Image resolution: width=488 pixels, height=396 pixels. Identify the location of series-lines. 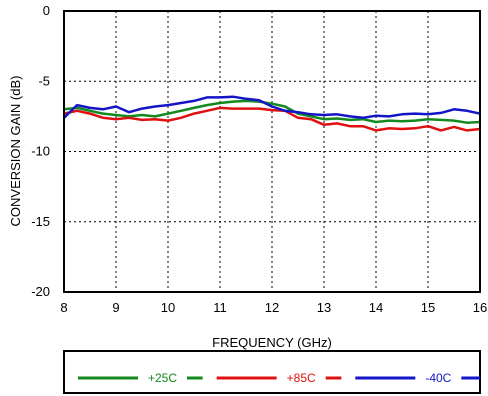
(272, 113).